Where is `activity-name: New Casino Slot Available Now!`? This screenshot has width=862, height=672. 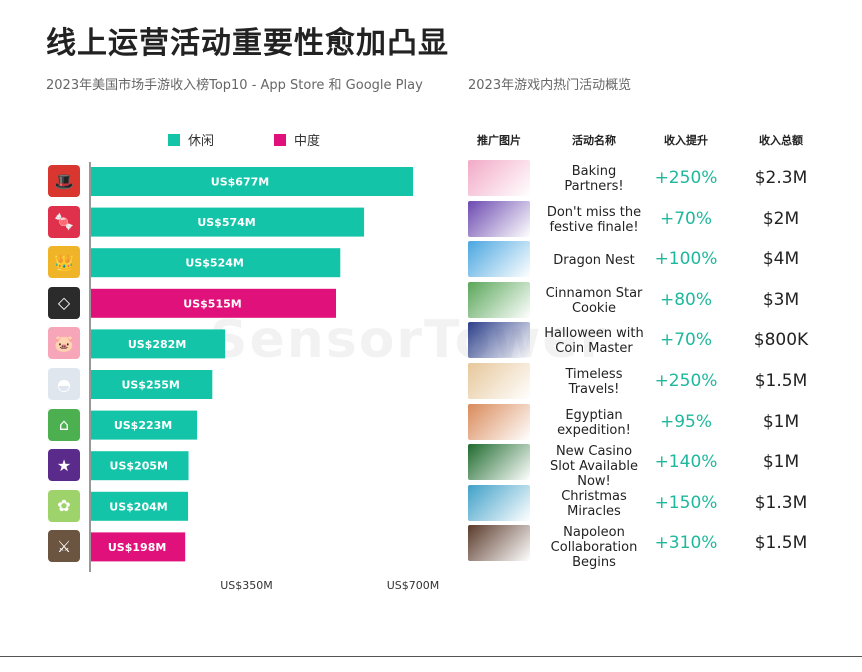 activity-name: New Casino Slot Available Now! is located at coordinates (594, 467).